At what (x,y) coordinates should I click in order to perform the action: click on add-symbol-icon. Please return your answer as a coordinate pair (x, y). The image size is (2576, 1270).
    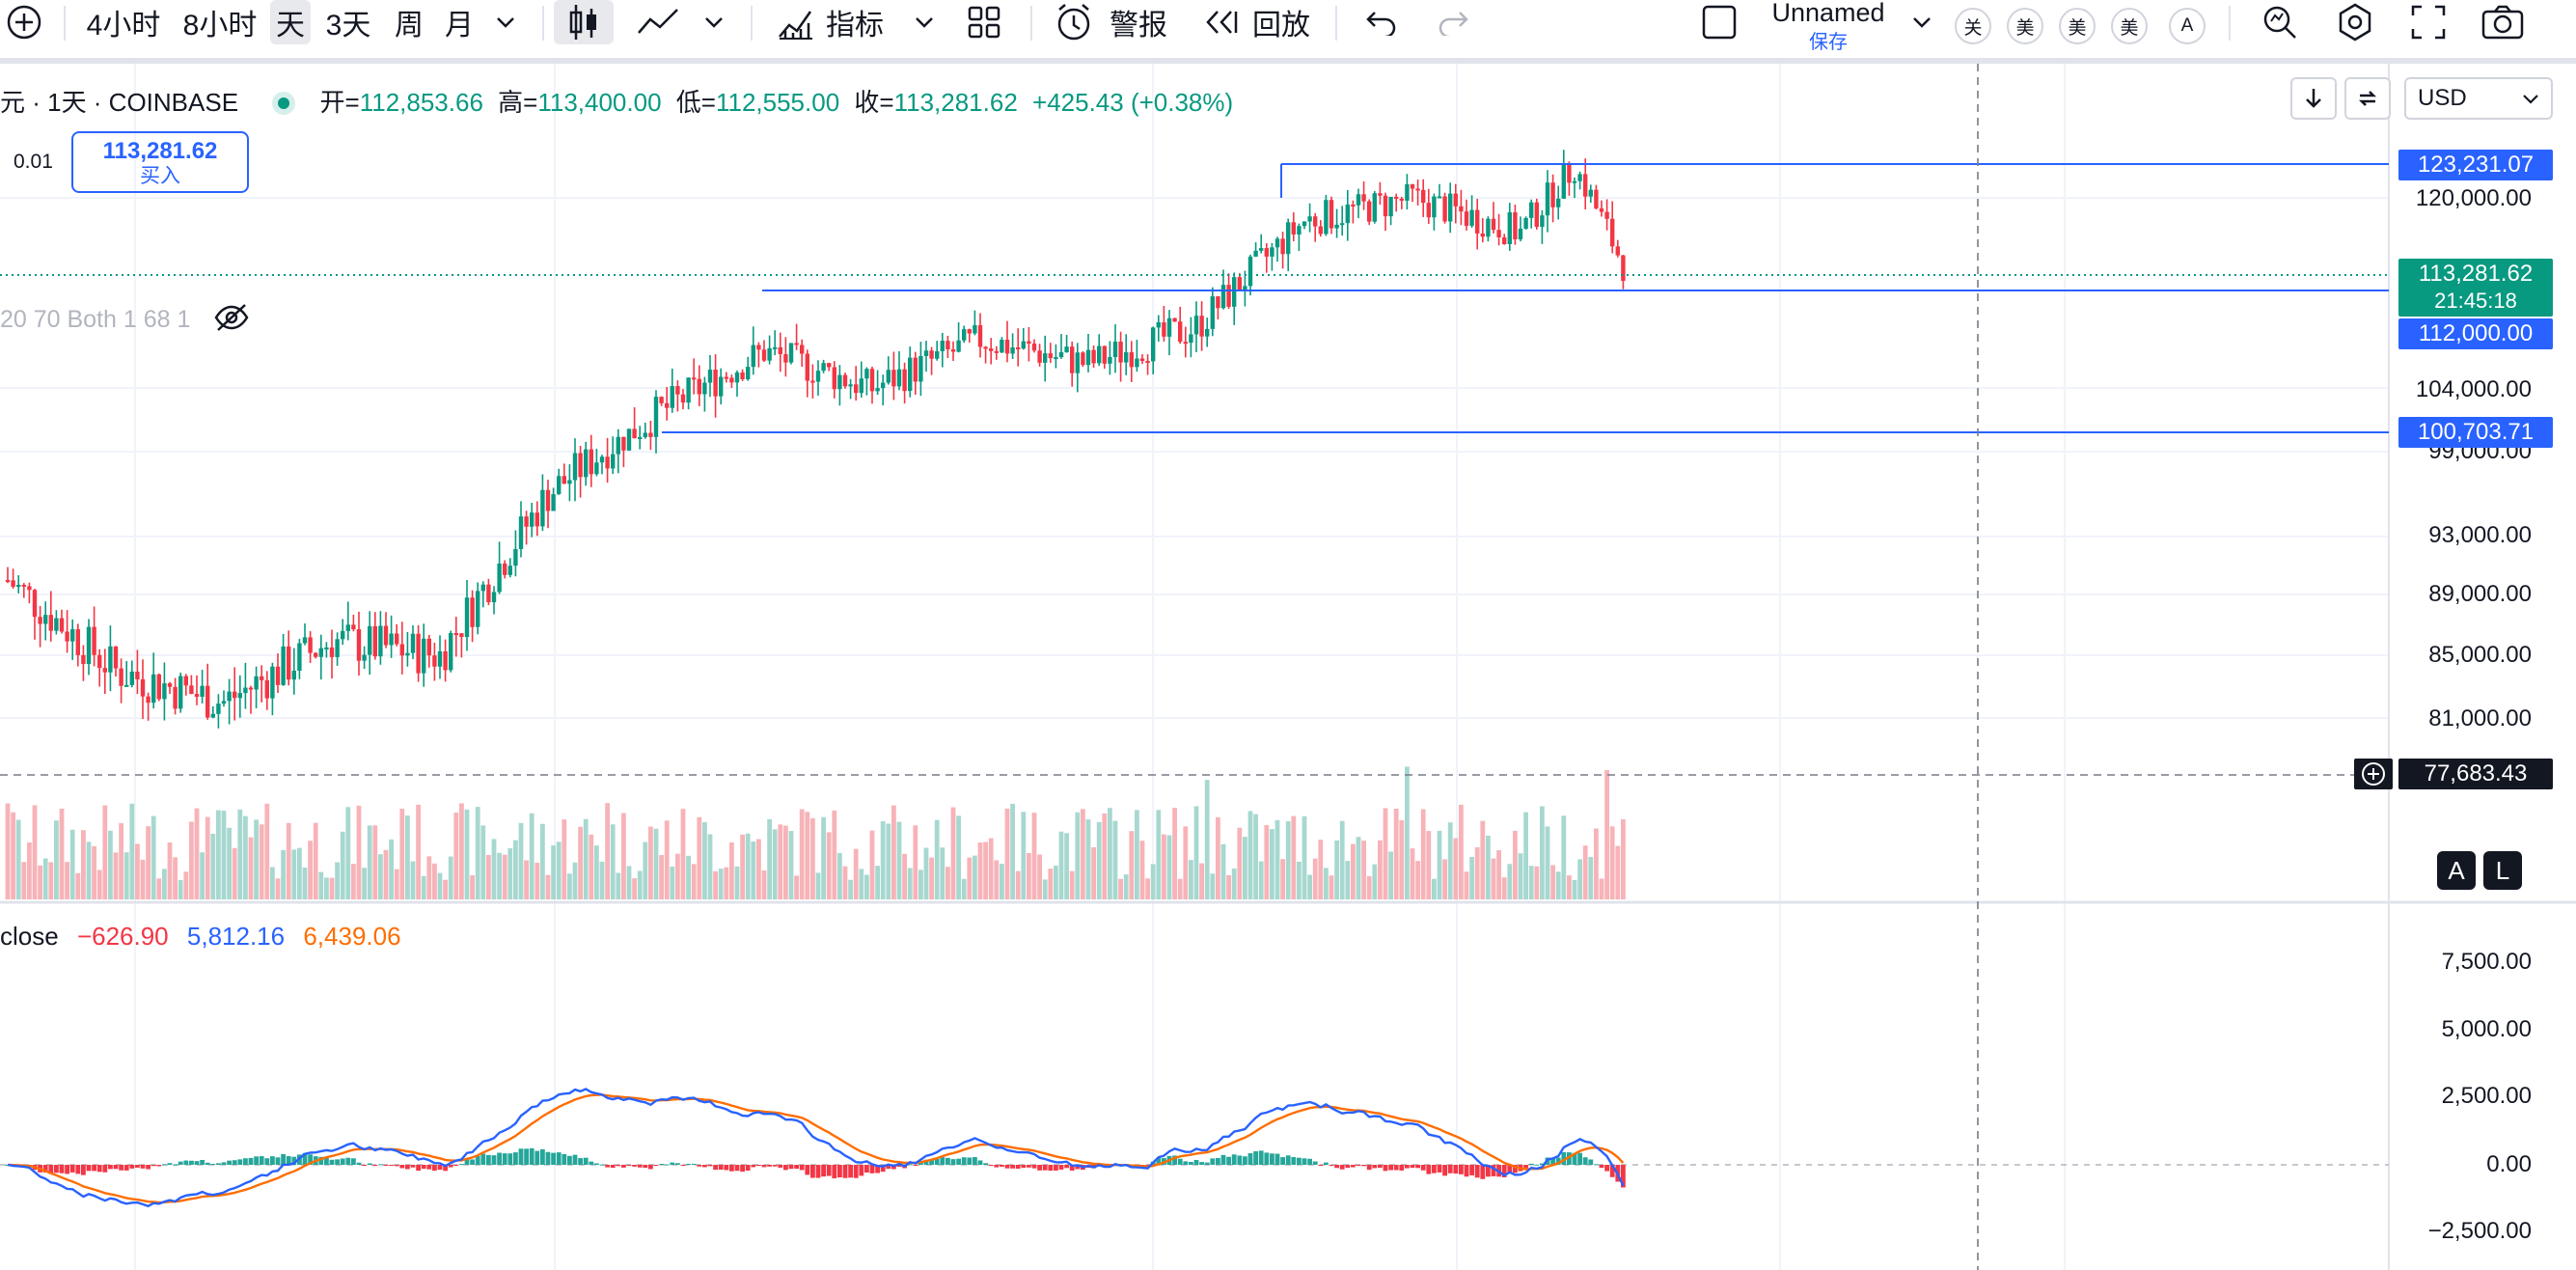
    Looking at the image, I should click on (24, 22).